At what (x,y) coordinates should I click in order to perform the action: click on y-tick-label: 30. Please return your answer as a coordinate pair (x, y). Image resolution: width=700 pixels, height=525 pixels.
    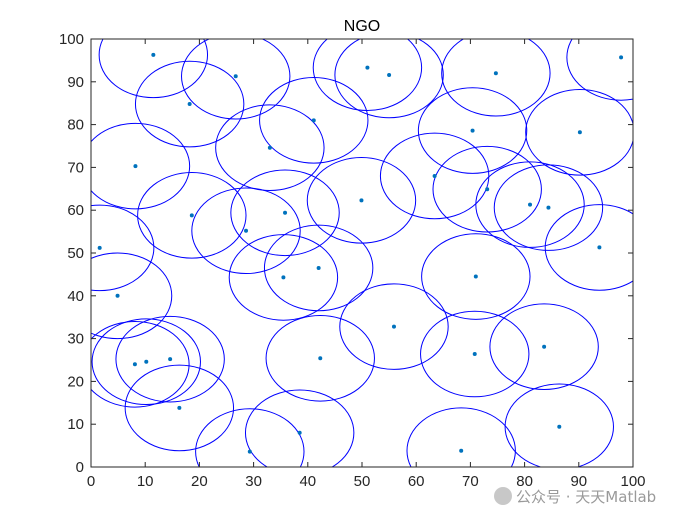
    Looking at the image, I should click on (75, 339).